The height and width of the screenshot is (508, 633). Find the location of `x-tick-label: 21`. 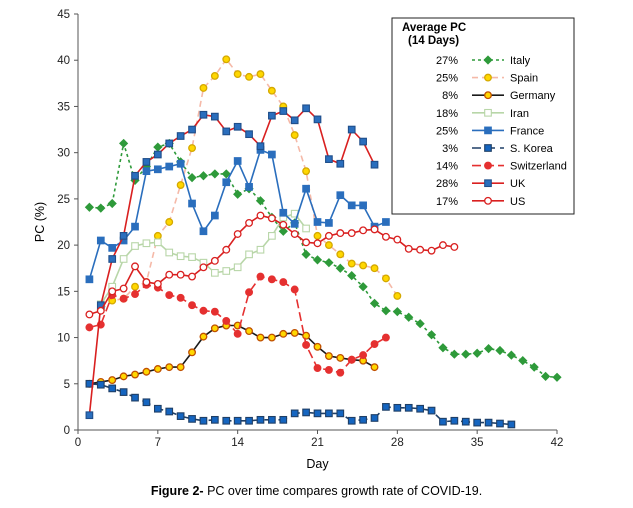

x-tick-label: 21 is located at coordinates (317, 443).